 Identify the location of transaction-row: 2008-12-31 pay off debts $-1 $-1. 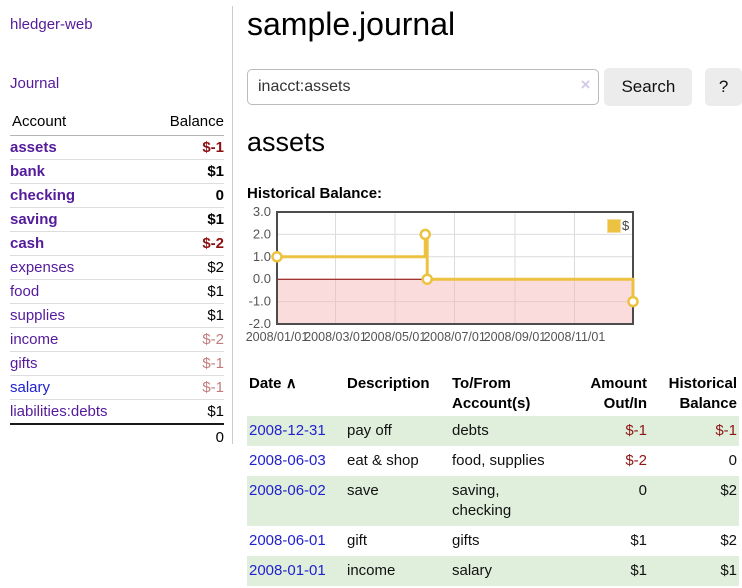
(493, 431).